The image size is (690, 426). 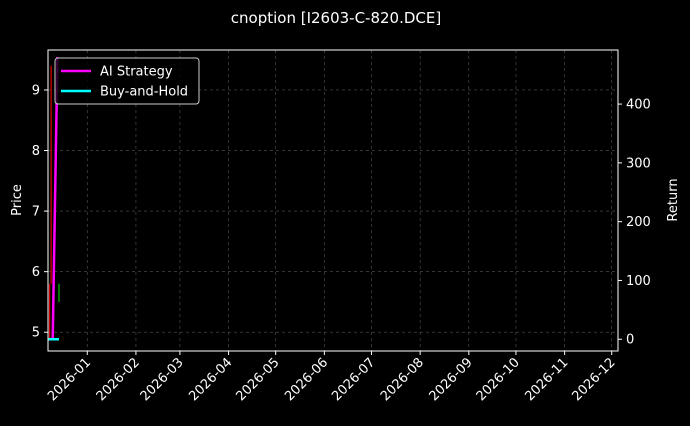 I want to click on series-lines, so click(x=53, y=199).